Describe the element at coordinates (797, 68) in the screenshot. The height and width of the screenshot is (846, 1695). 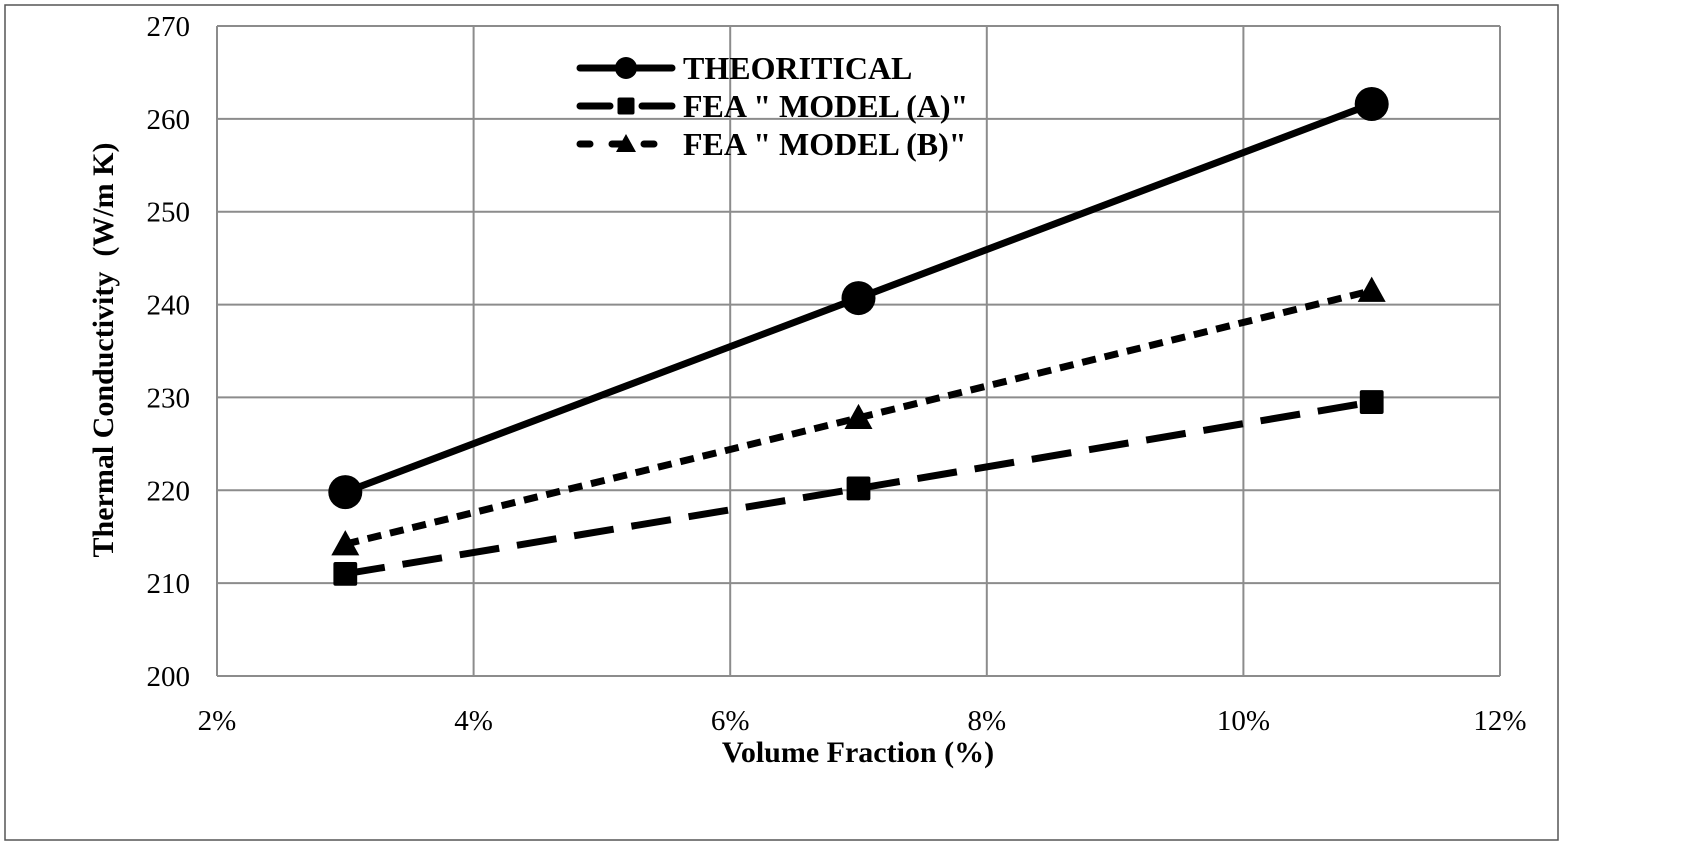
I see `legend-label: THEORITICAL` at that location.